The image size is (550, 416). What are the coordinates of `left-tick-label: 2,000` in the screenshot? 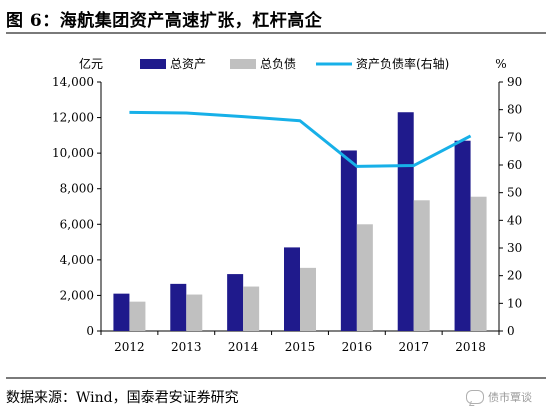 It's located at (77, 295).